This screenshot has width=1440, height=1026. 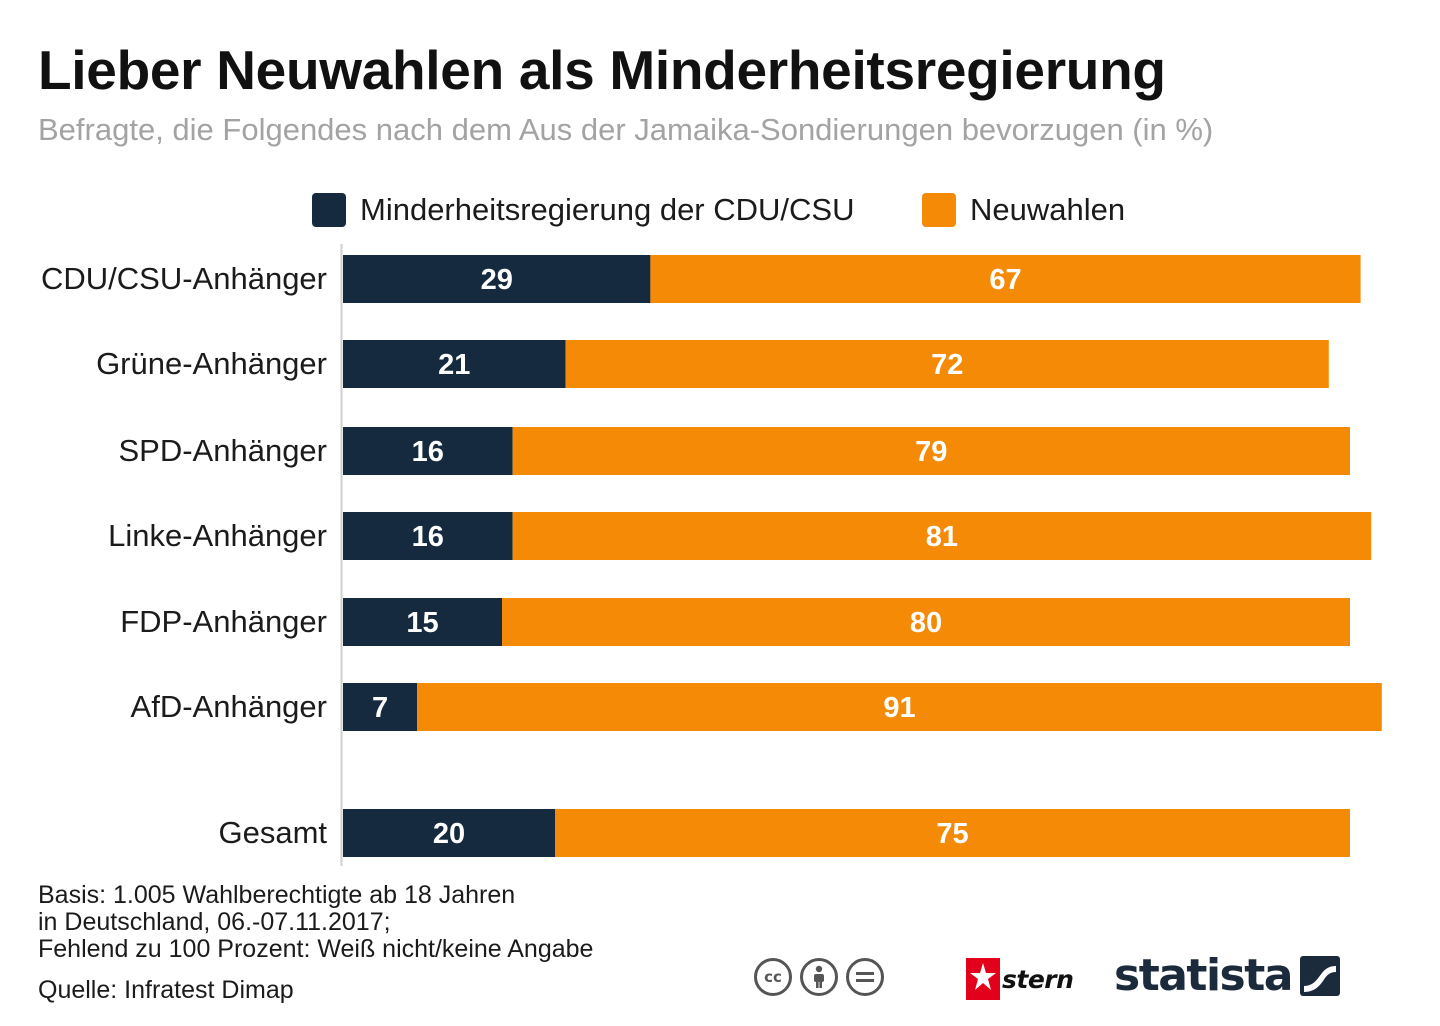 What do you see at coordinates (773, 977) in the screenshot?
I see `cc-icon: cc` at bounding box center [773, 977].